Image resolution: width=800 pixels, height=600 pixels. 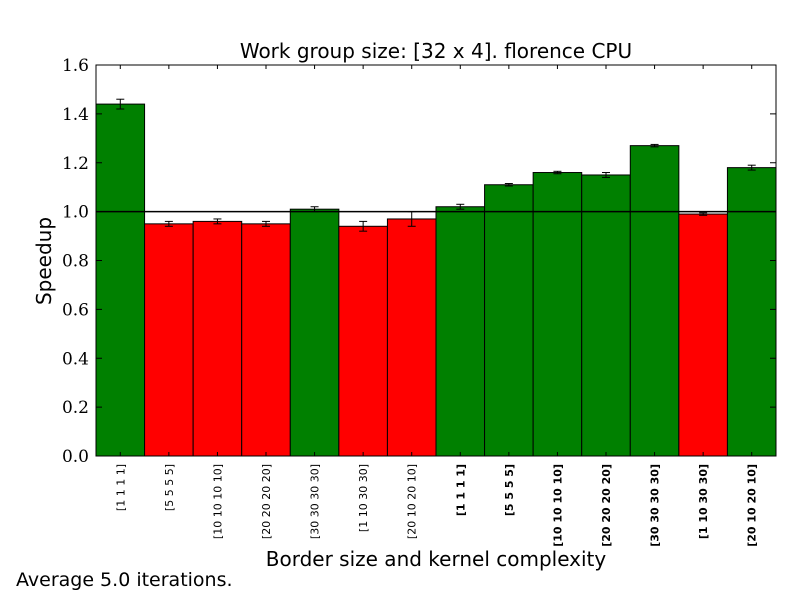 What do you see at coordinates (412, 501) in the screenshot?
I see `x-tick-label-6: [20 10 20 10]` at bounding box center [412, 501].